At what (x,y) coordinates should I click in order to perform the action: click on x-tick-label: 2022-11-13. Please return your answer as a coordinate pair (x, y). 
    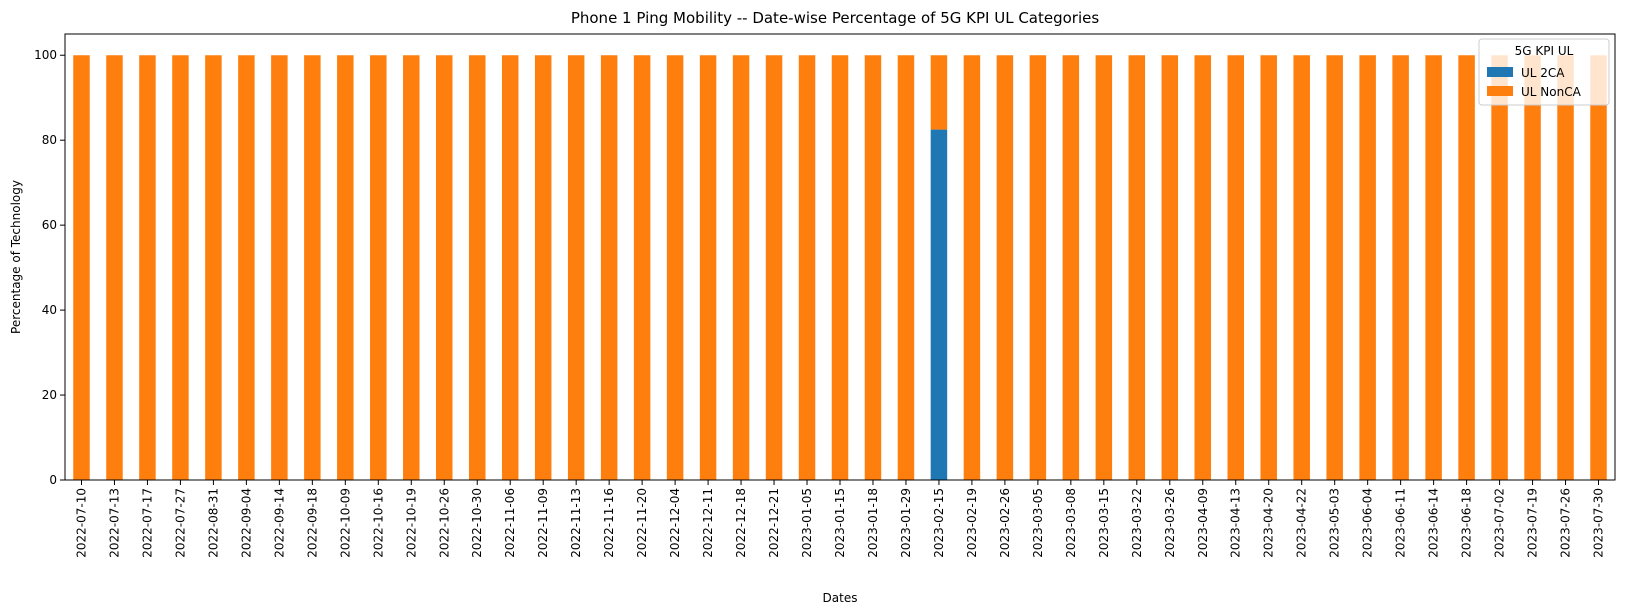
    Looking at the image, I should click on (576, 523).